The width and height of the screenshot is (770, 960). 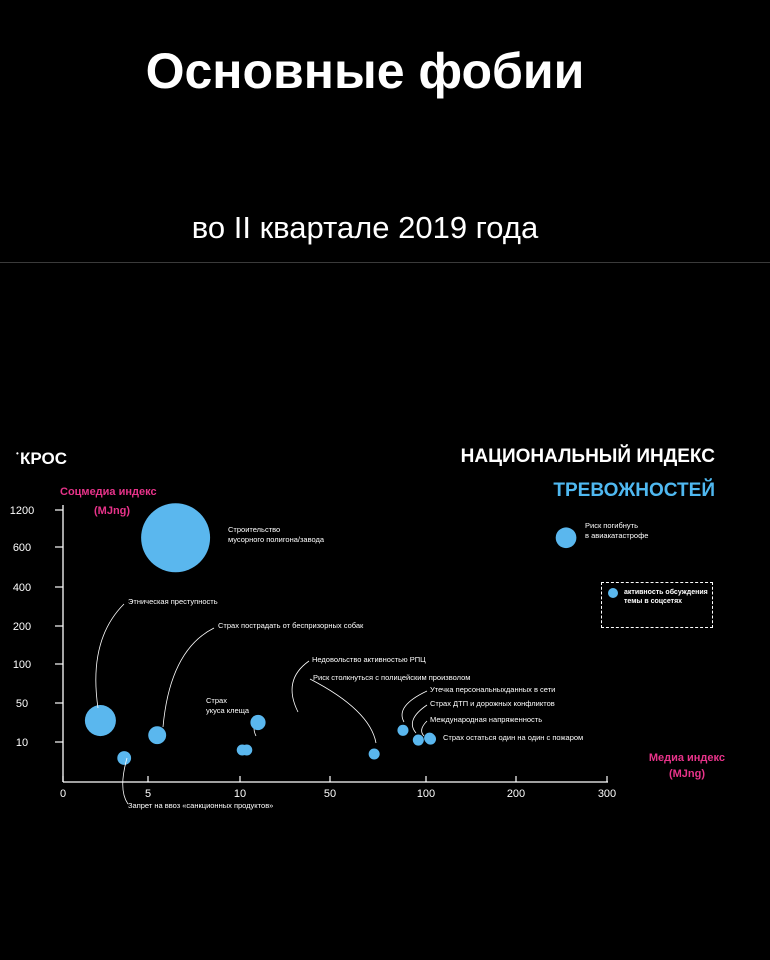 What do you see at coordinates (365, 71) in the screenshot?
I see `page-title: Основные фобии` at bounding box center [365, 71].